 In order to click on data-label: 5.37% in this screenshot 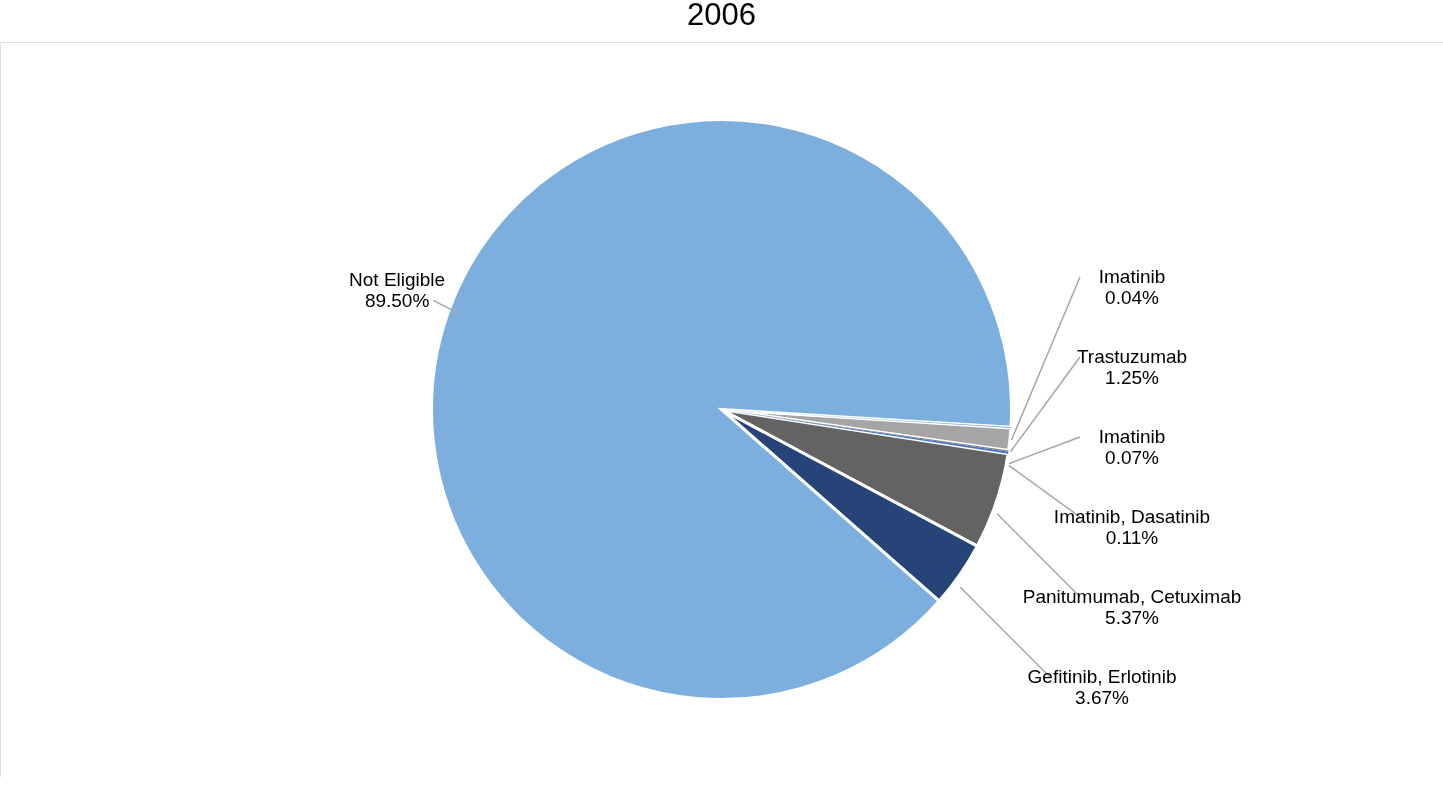, I will do `click(1132, 617)`.